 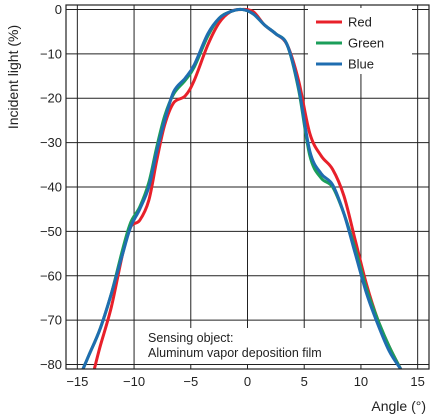 I want to click on x-tick-label: 0, so click(x=247, y=381).